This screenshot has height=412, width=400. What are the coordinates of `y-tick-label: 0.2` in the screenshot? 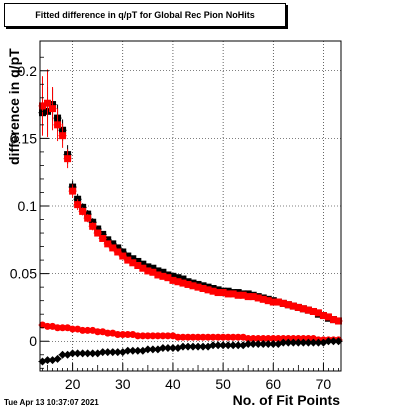 It's located at (28, 71).